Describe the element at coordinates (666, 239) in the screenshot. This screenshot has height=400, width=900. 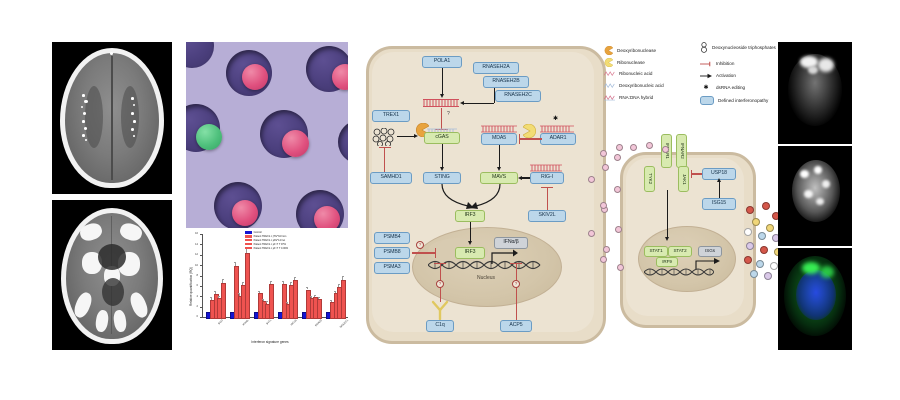
I see `arrowhead-jak-stat` at that location.